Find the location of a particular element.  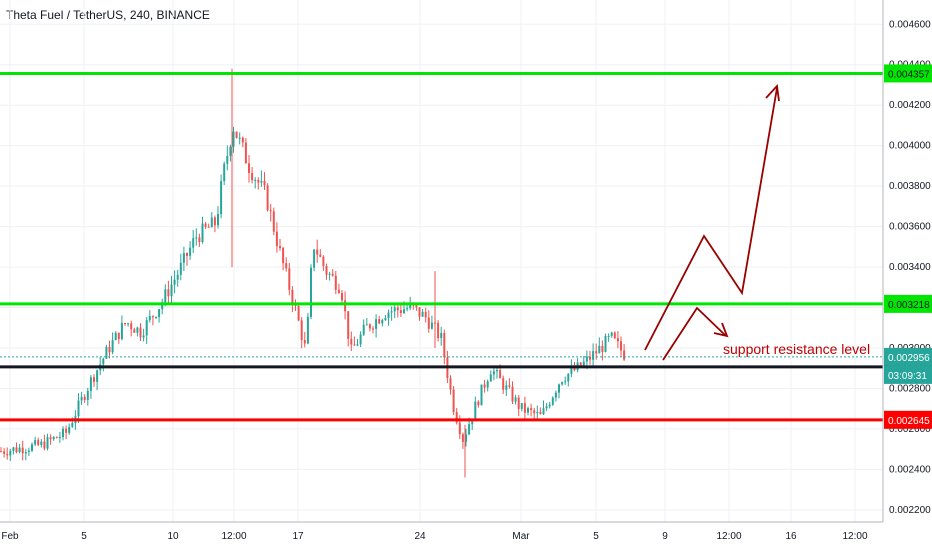

x-tick-label: Mar is located at coordinates (521, 536).